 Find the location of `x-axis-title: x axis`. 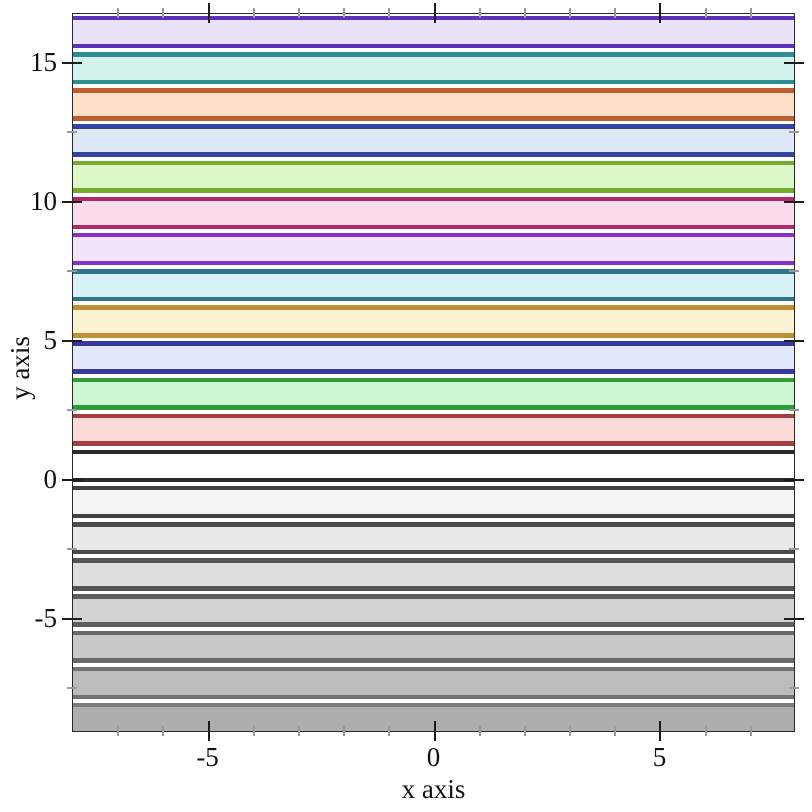

x-axis-title: x axis is located at coordinates (433, 789).